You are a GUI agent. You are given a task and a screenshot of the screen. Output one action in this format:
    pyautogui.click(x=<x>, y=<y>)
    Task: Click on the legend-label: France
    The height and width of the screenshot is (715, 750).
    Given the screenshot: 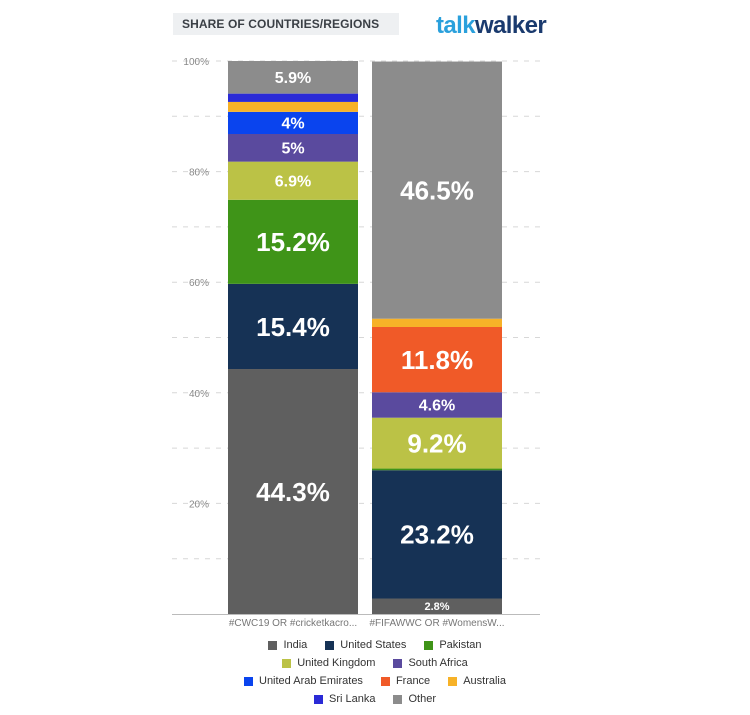 What is the action you would take?
    pyautogui.click(x=413, y=681)
    